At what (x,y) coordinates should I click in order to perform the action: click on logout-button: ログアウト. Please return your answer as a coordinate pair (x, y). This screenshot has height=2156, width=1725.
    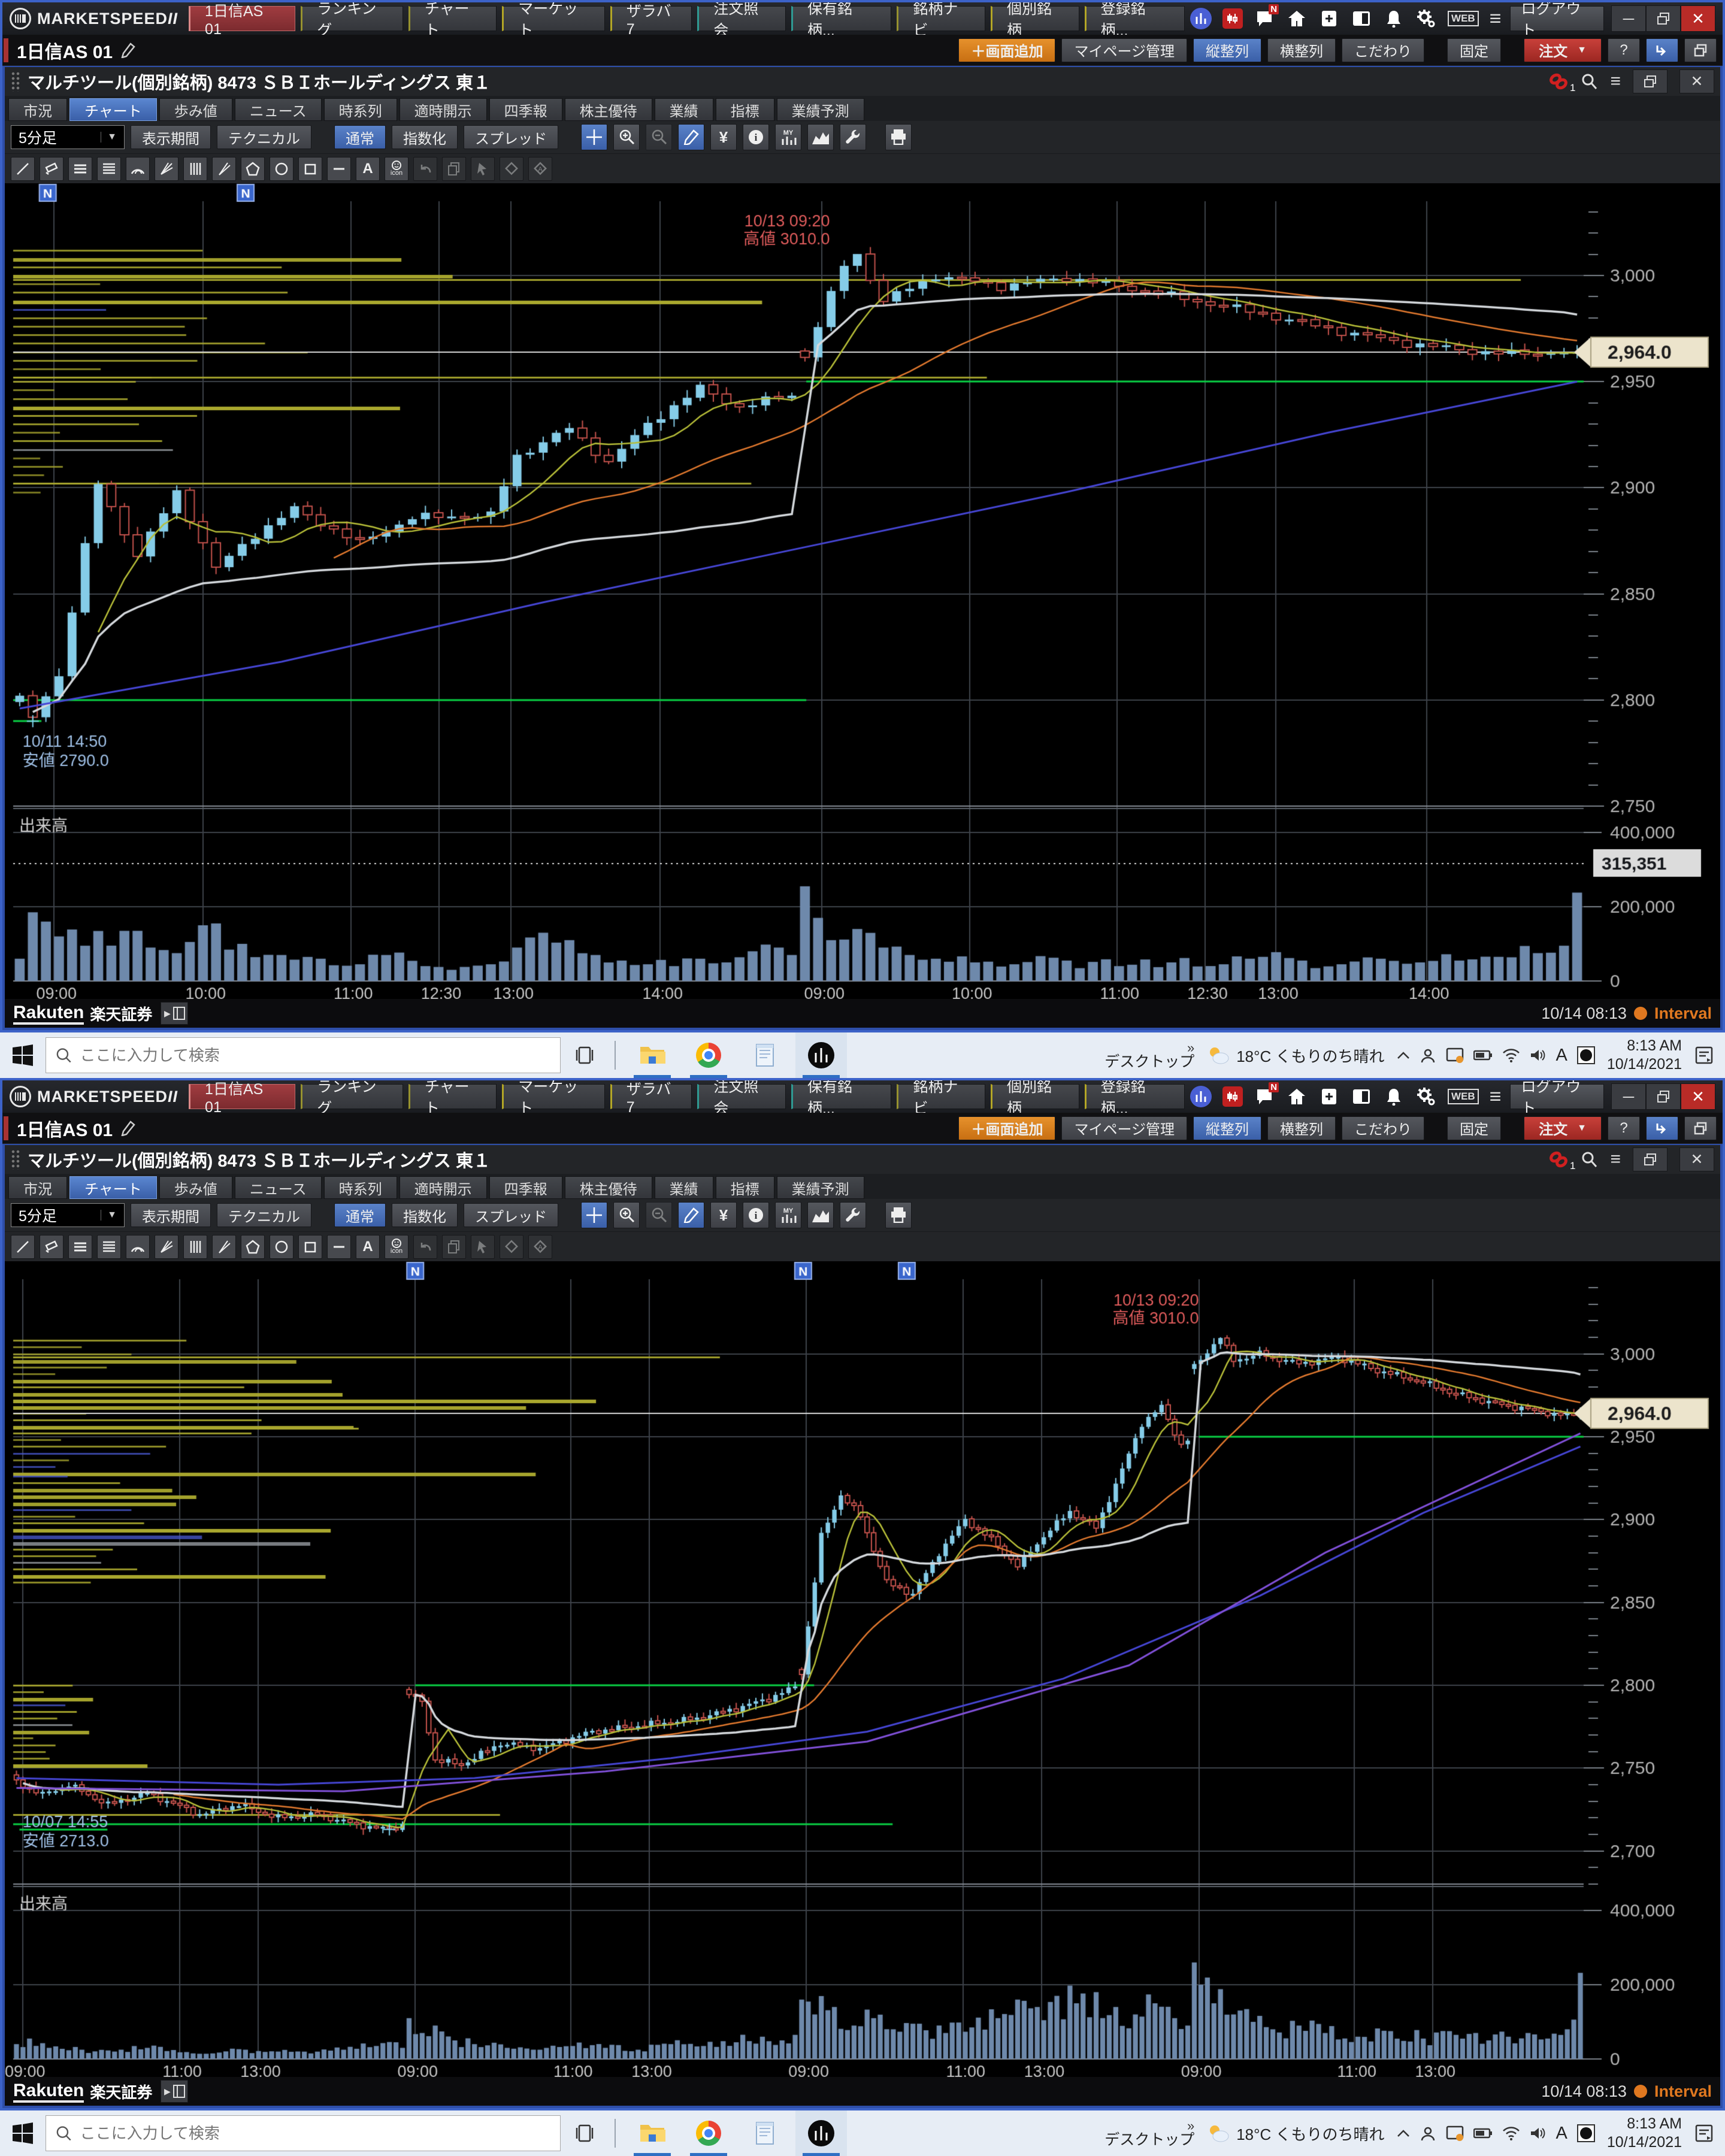
    Looking at the image, I should click on (1557, 20).